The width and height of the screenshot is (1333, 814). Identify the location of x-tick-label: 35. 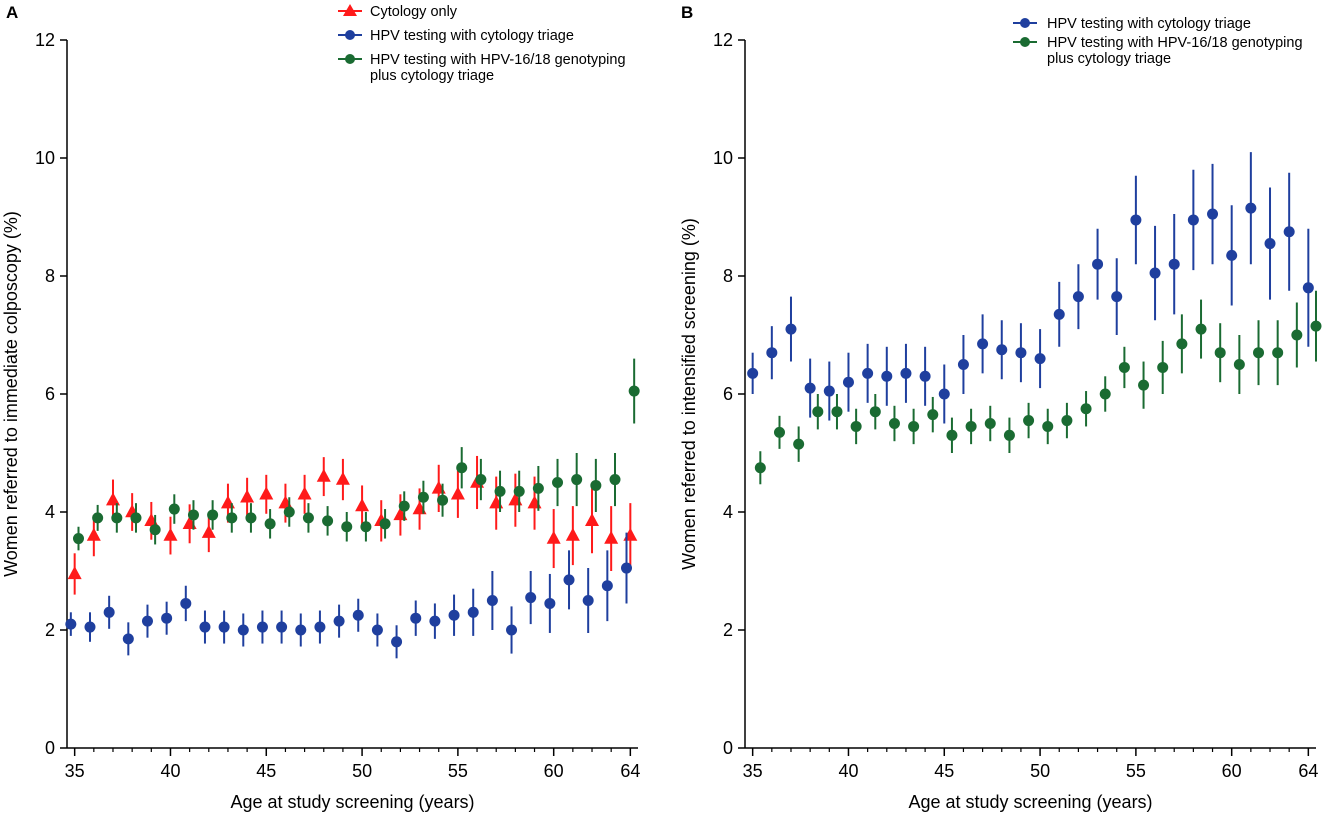
(75, 771).